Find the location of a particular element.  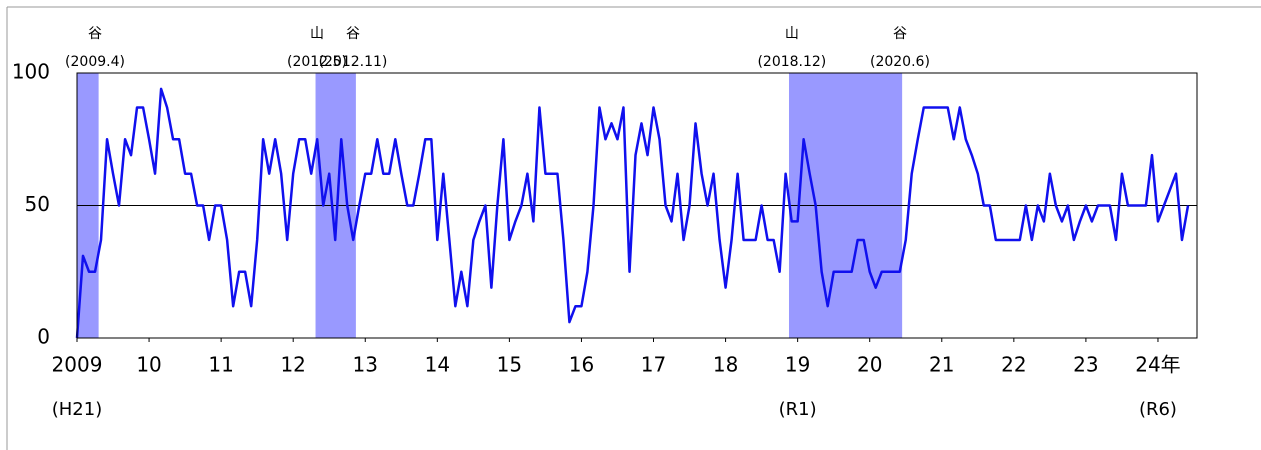

era-label: (R6) is located at coordinates (1158, 409).